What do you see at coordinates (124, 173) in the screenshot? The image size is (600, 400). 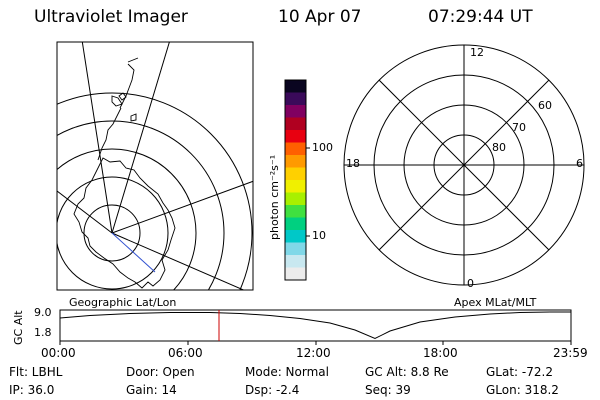 I see `antarctica-coastline` at bounding box center [124, 173].